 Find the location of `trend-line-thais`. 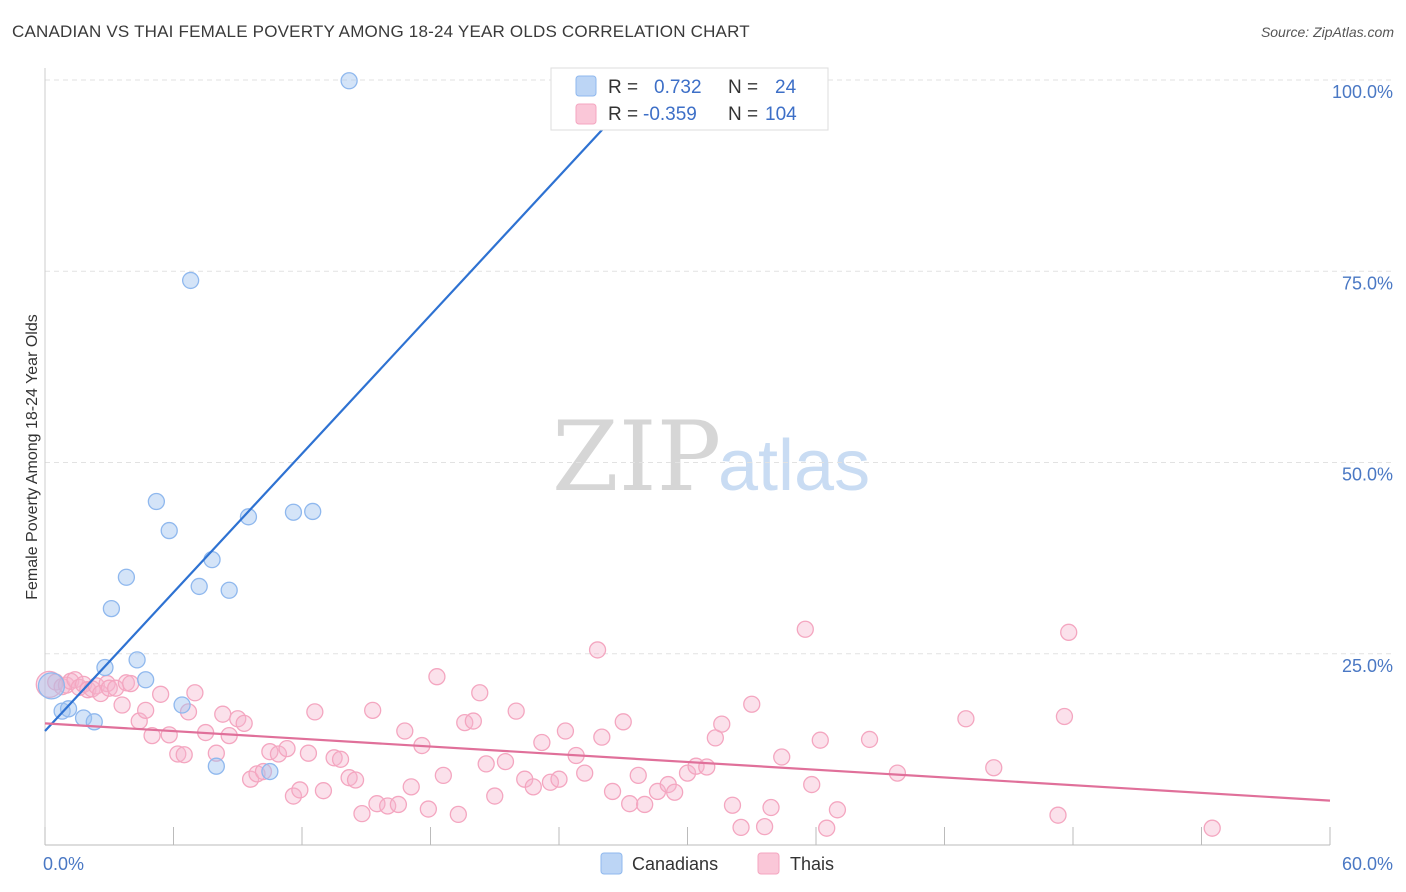

trend-line-thais is located at coordinates (687, 762).